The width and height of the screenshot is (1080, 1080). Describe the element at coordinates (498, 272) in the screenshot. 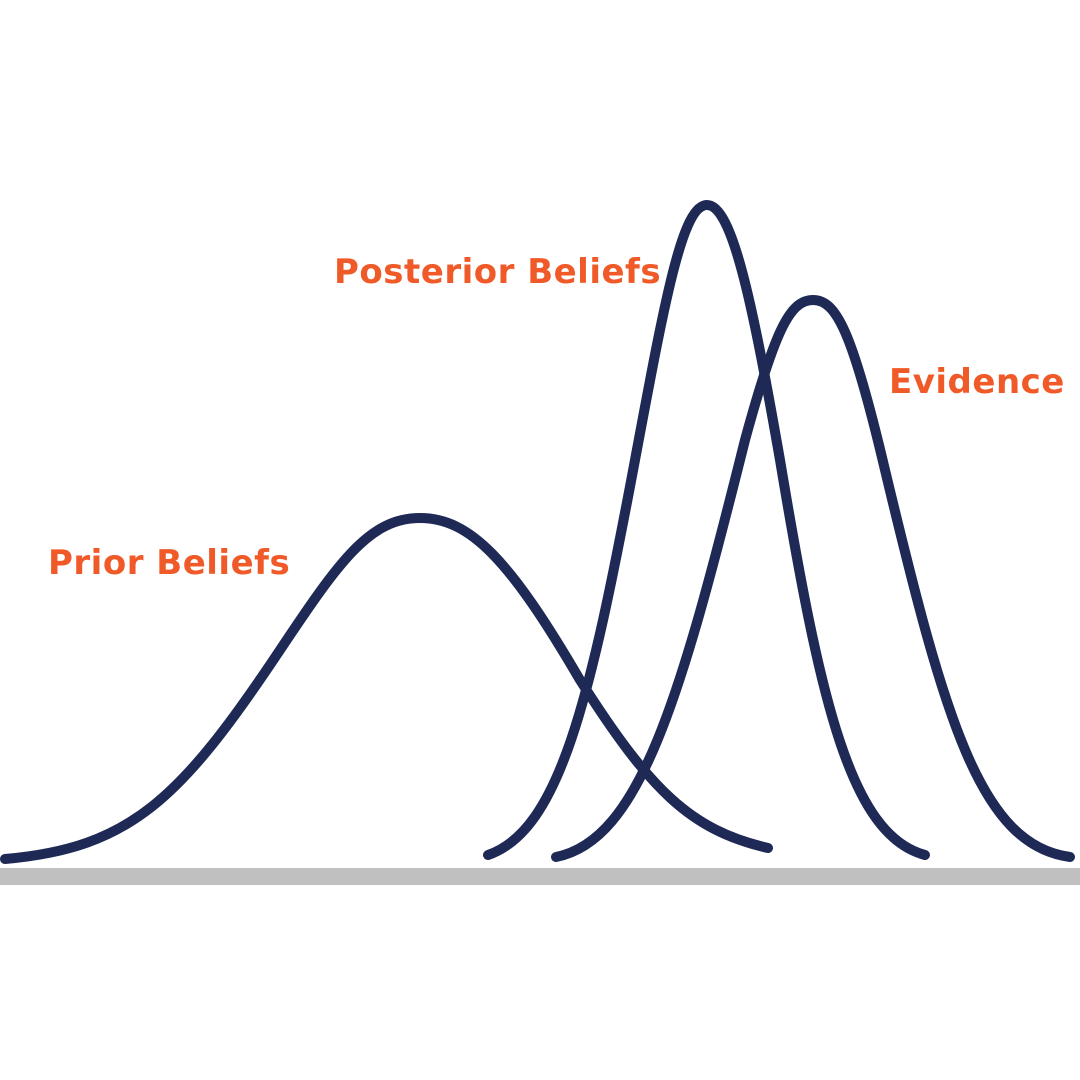

I see `posterior-beliefs-label: Posterior Beliefs` at that location.